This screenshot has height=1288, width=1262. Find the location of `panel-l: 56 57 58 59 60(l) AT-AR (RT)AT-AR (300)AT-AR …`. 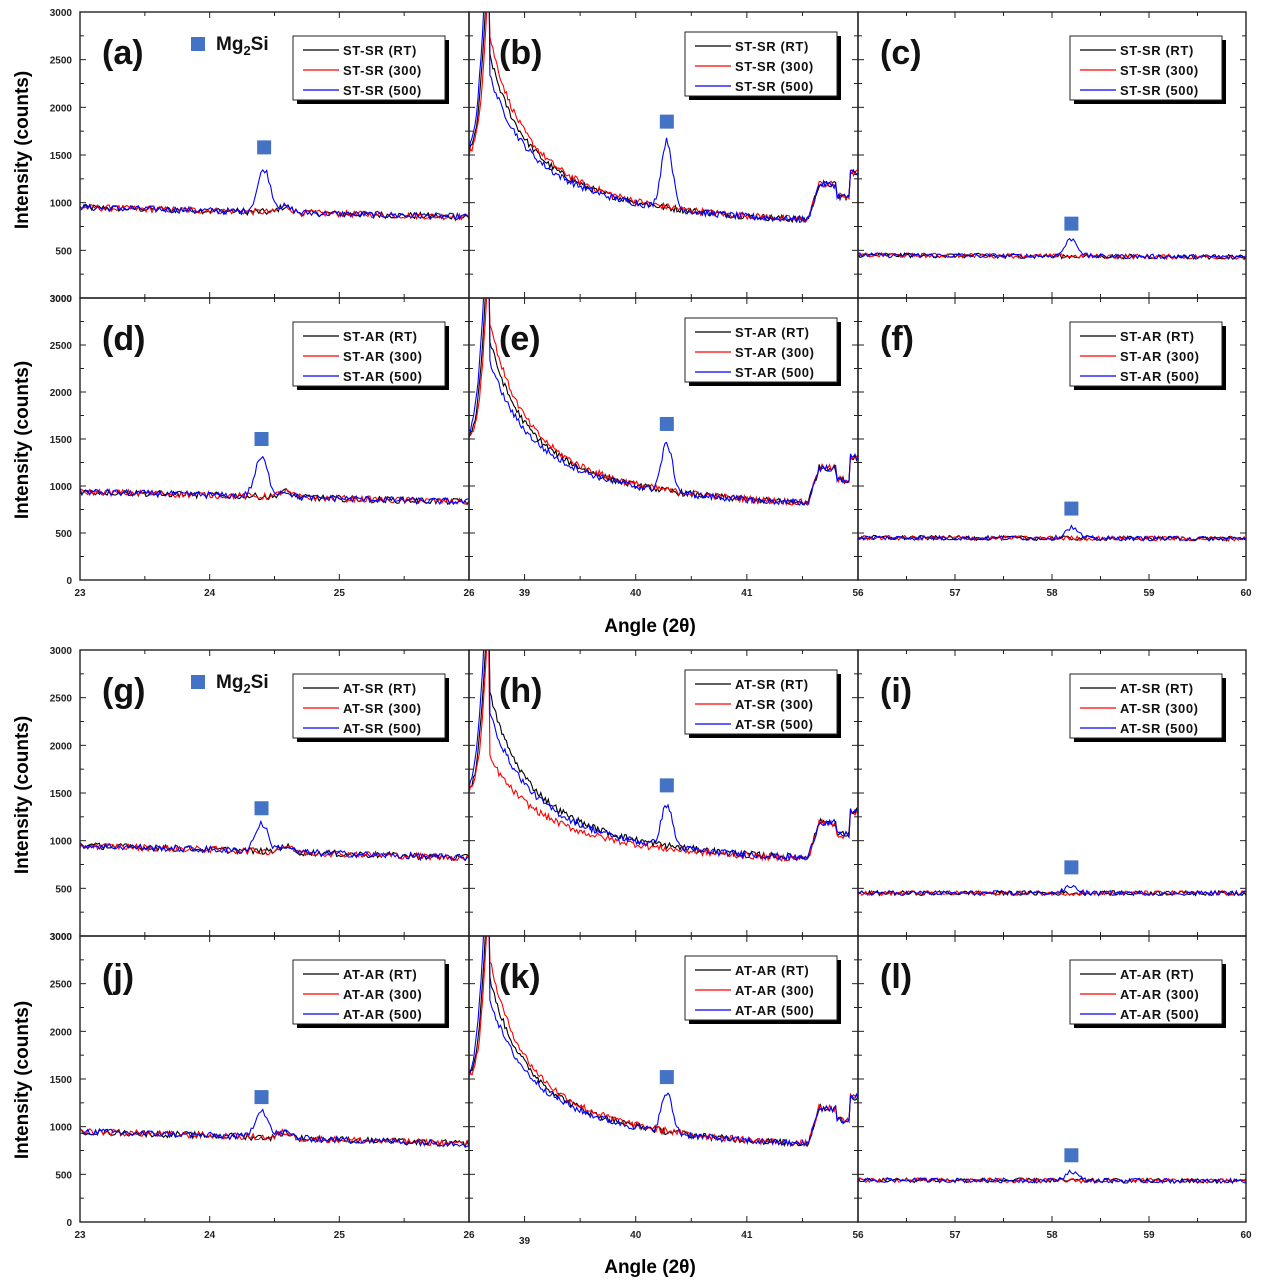

panel-l: 56 57 58 59 60(l) AT-AR (RT)AT-AR (300)AT-AR … is located at coordinates (1052, 1088).